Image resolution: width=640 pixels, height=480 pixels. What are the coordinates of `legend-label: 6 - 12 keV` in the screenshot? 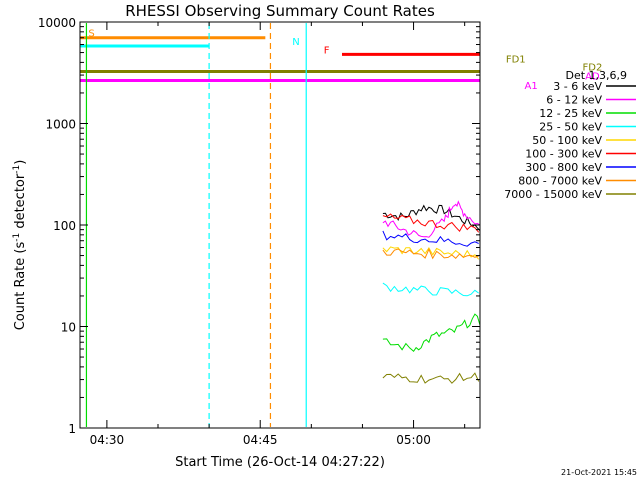 It's located at (574, 100).